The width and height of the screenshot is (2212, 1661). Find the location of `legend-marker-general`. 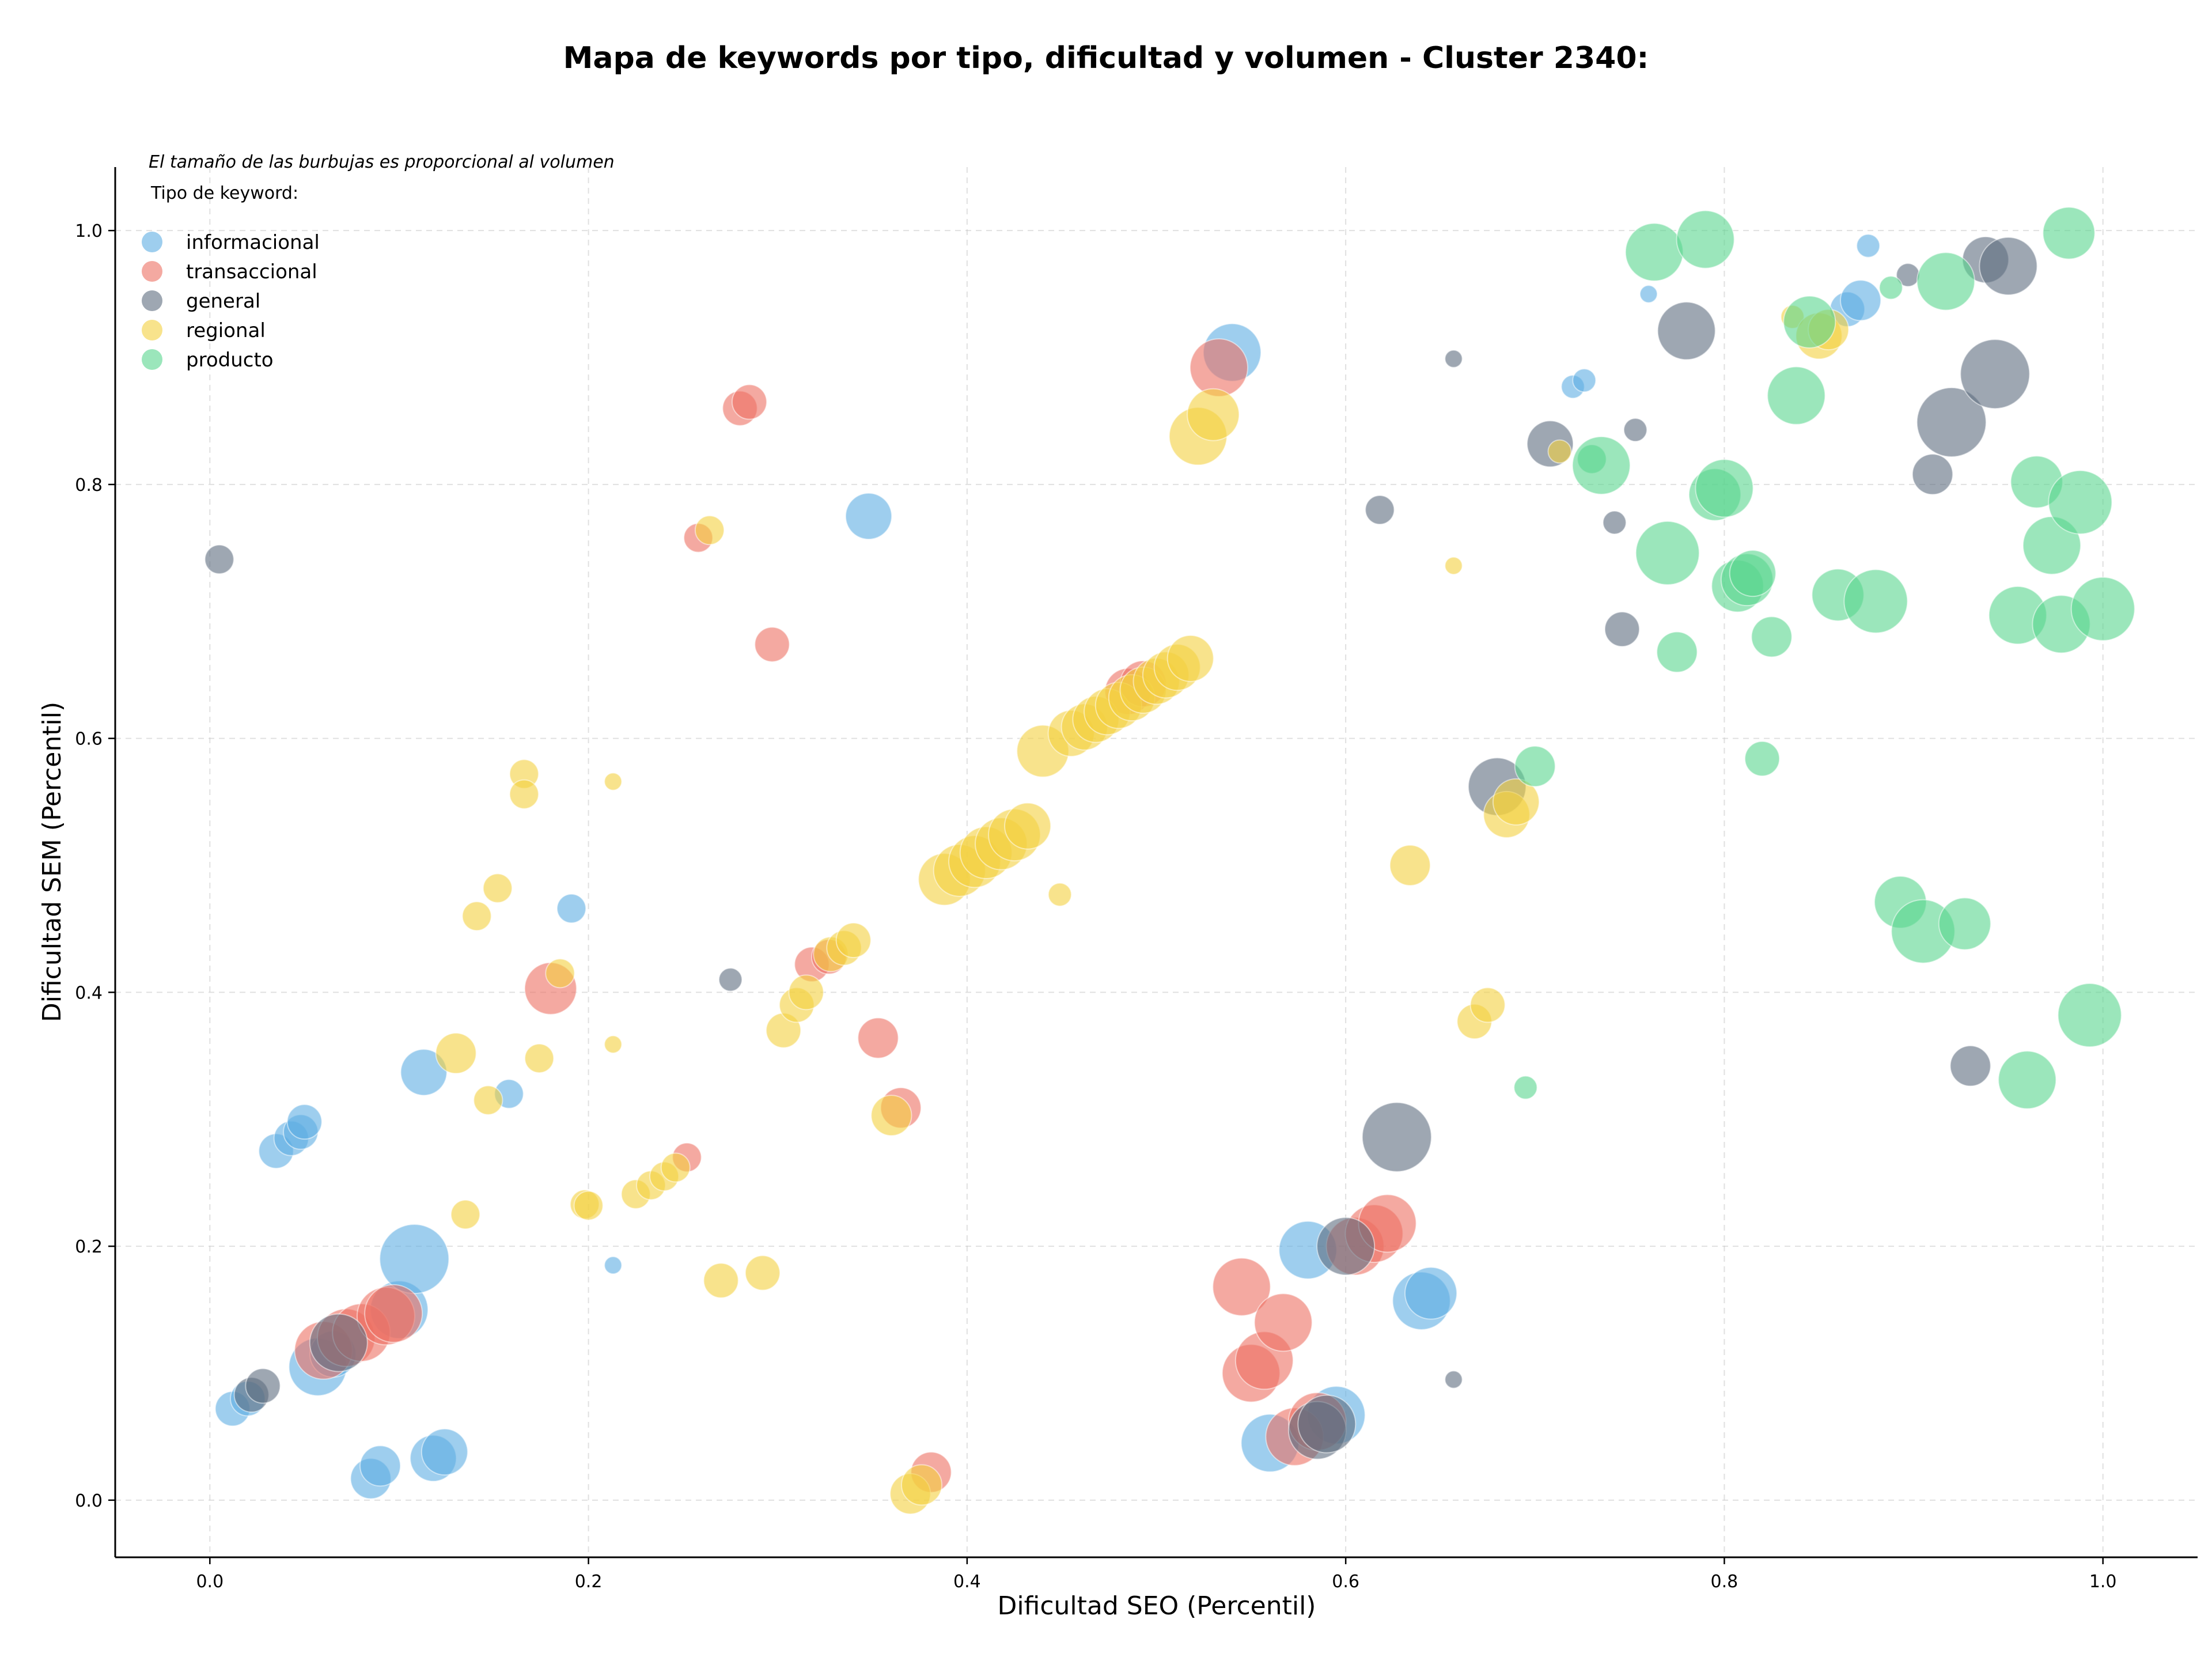

legend-marker-general is located at coordinates (152, 300).